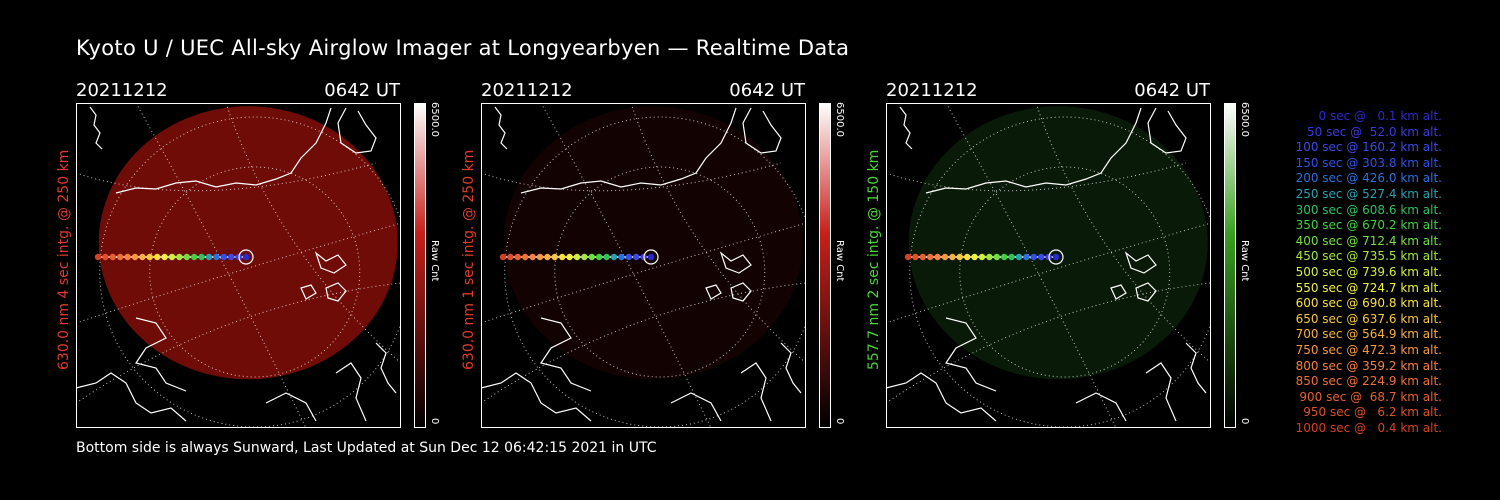 The width and height of the screenshot is (1500, 500). Describe the element at coordinates (527, 90) in the screenshot. I see `panel-2-date: 20211212` at that location.